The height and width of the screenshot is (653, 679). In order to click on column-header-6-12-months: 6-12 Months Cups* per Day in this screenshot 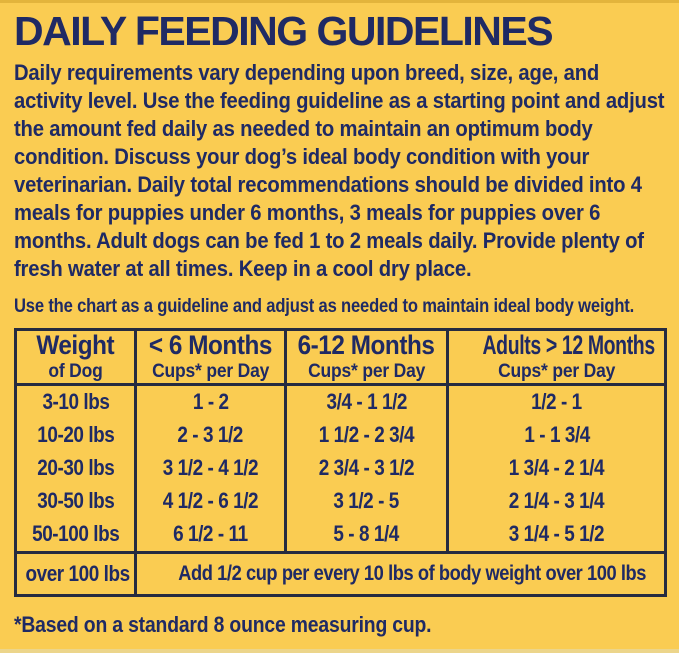, I will do `click(365, 357)`.